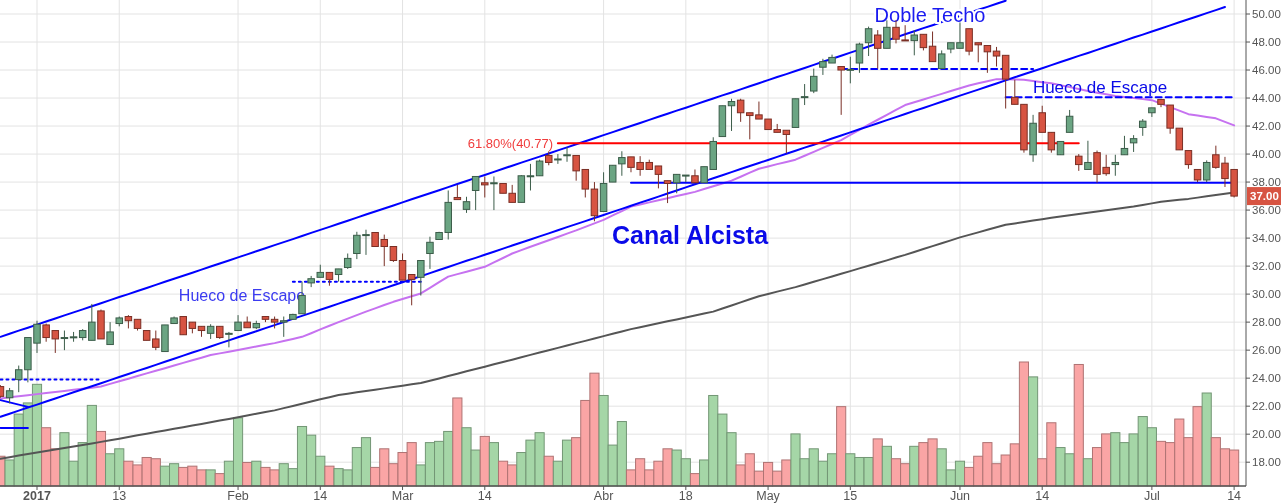  Describe the element at coordinates (685, 496) in the screenshot. I see `x-tick-label: 18` at that location.